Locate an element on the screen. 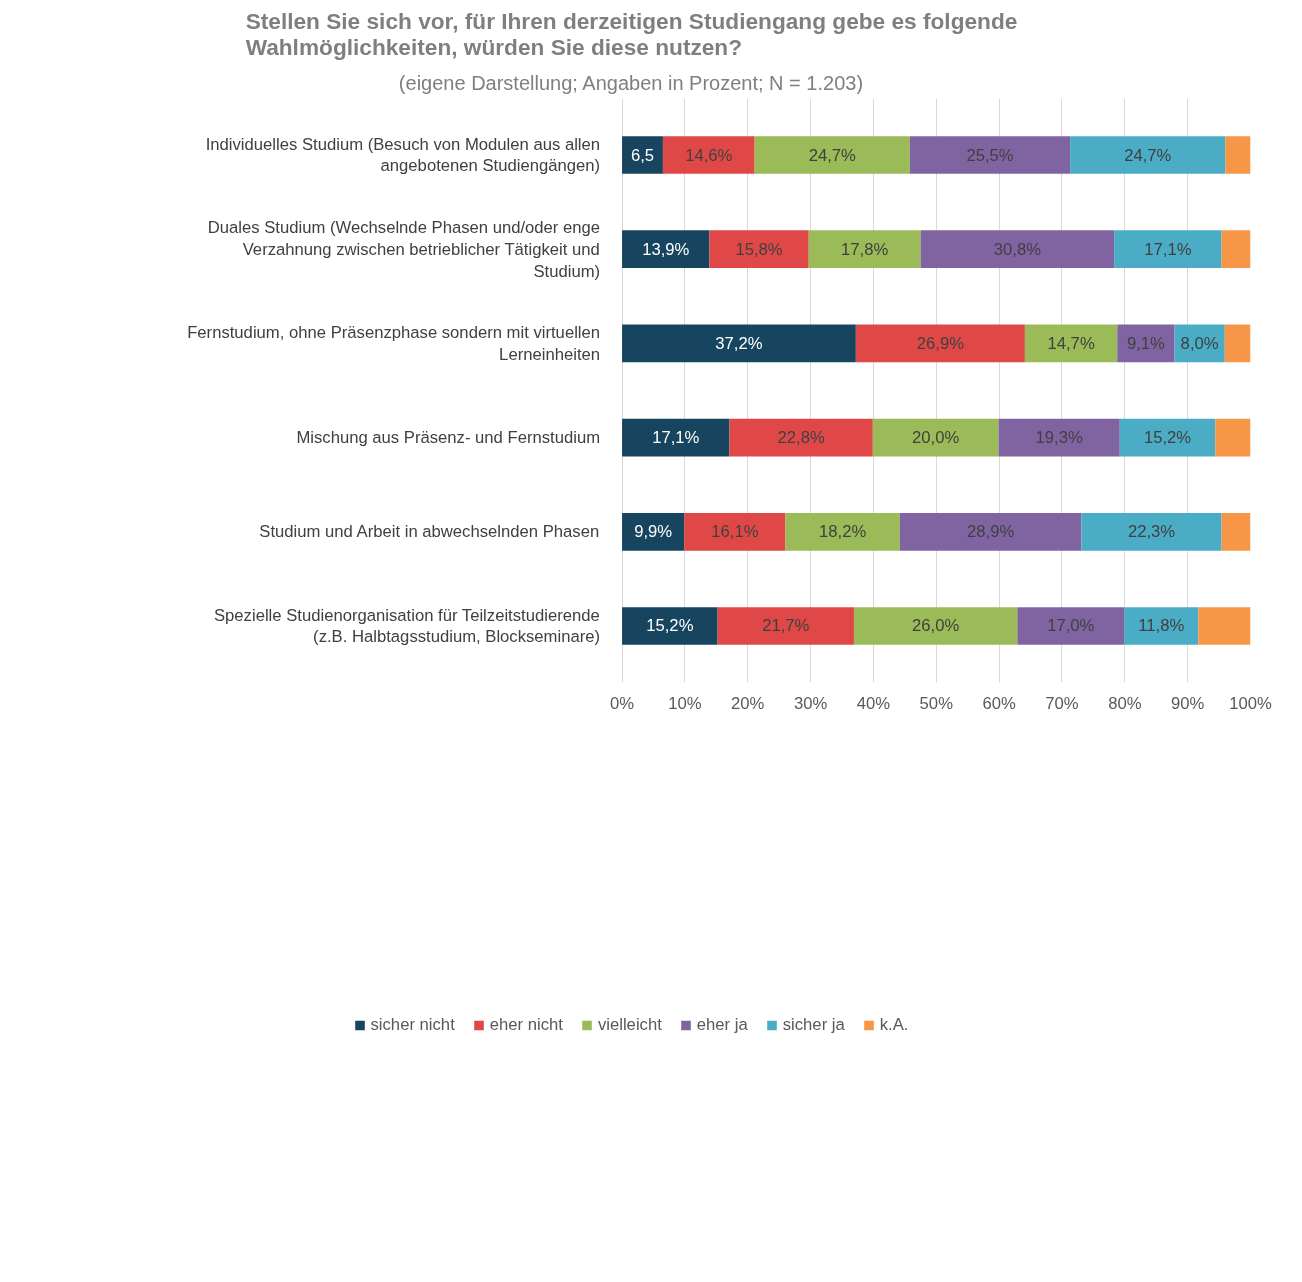 Image resolution: width=1302 pixels, height=1282 pixels. data-label: 20,0% is located at coordinates (936, 438).